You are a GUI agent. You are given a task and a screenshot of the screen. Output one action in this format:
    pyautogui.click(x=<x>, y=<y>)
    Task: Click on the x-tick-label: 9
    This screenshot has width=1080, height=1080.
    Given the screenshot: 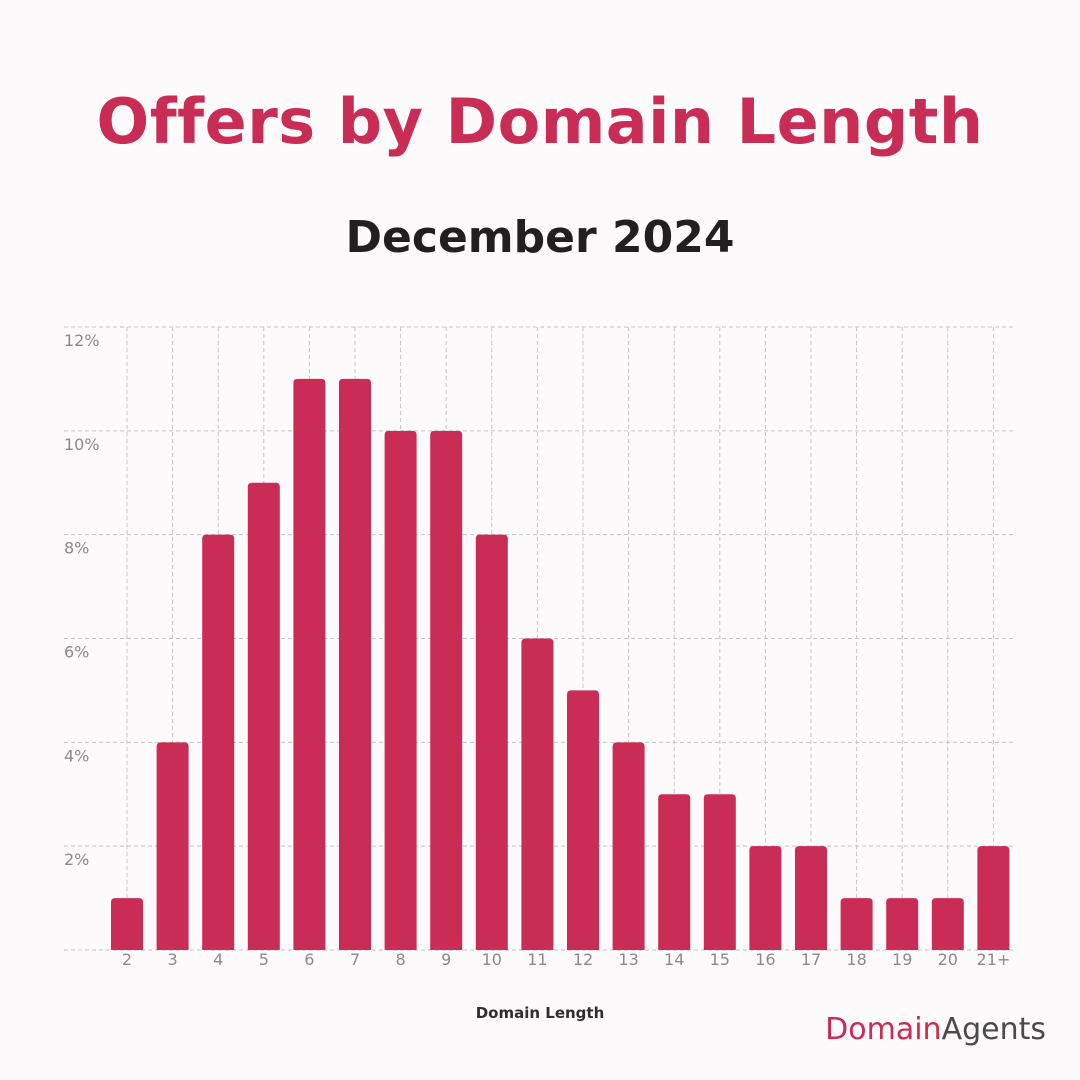 What is the action you would take?
    pyautogui.click(x=446, y=959)
    